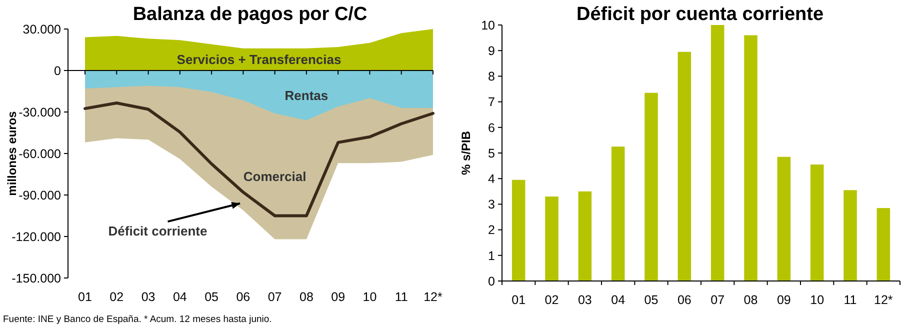  I want to click on series-label: Comercial, so click(274, 176).